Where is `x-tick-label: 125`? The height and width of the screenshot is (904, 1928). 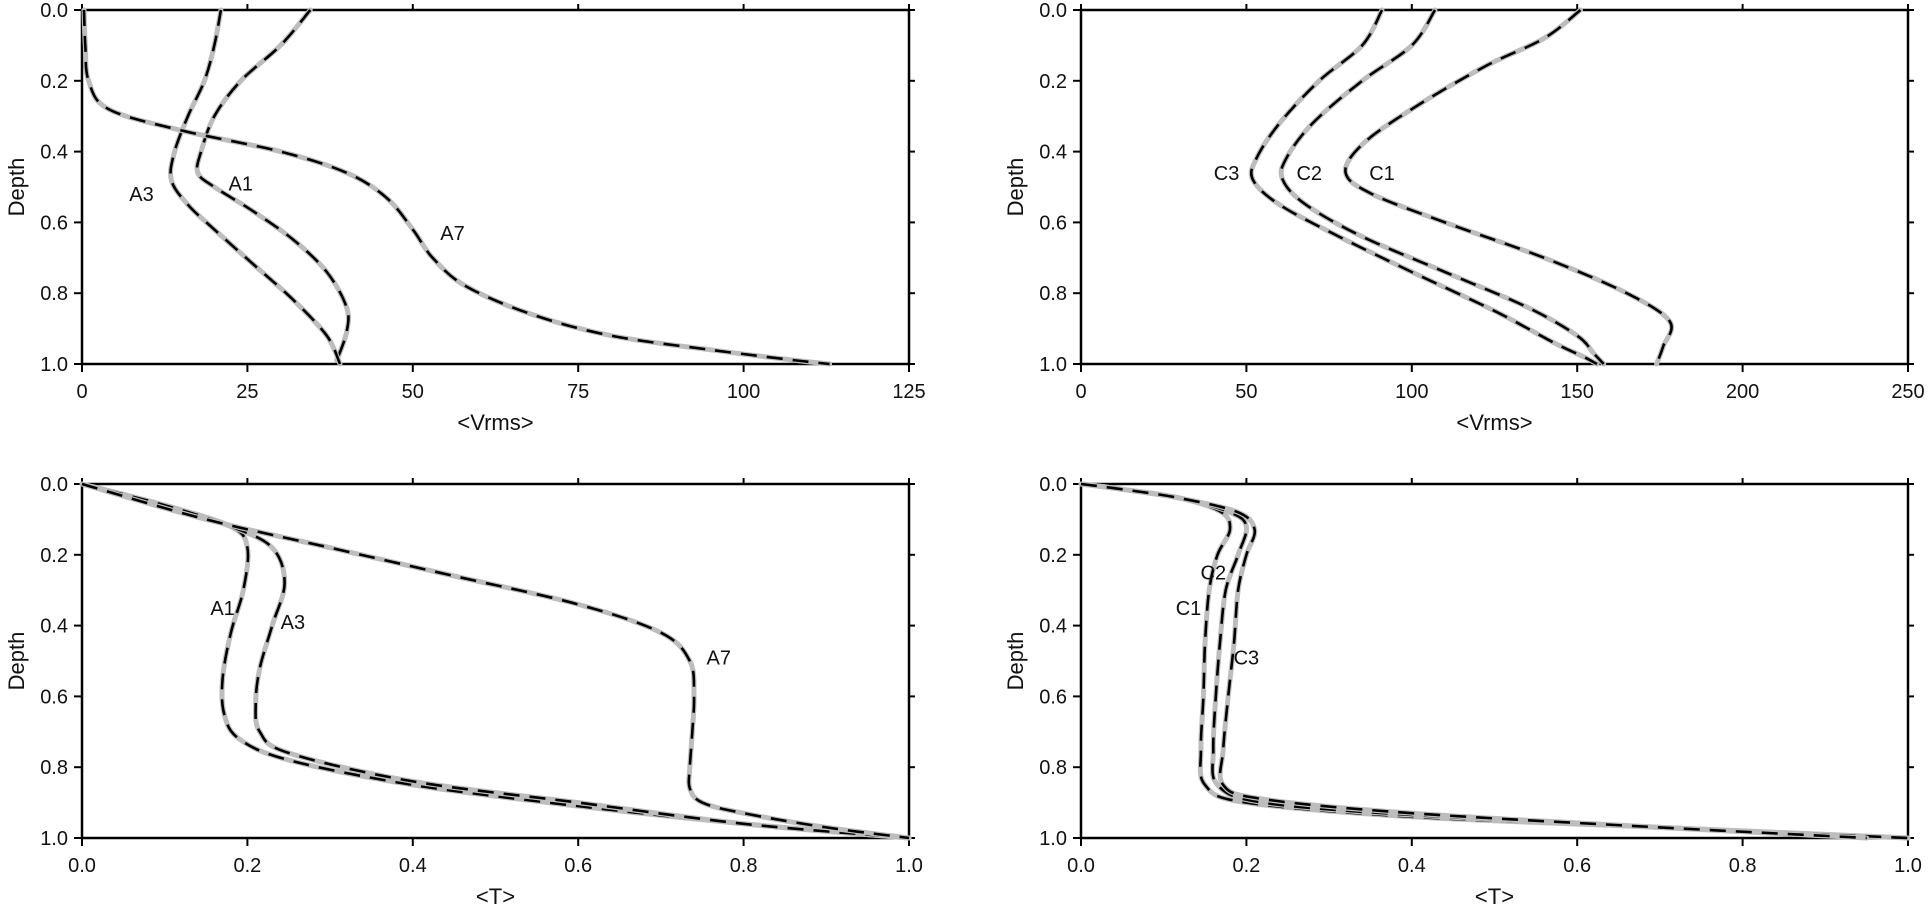
x-tick-label: 125 is located at coordinates (908, 392).